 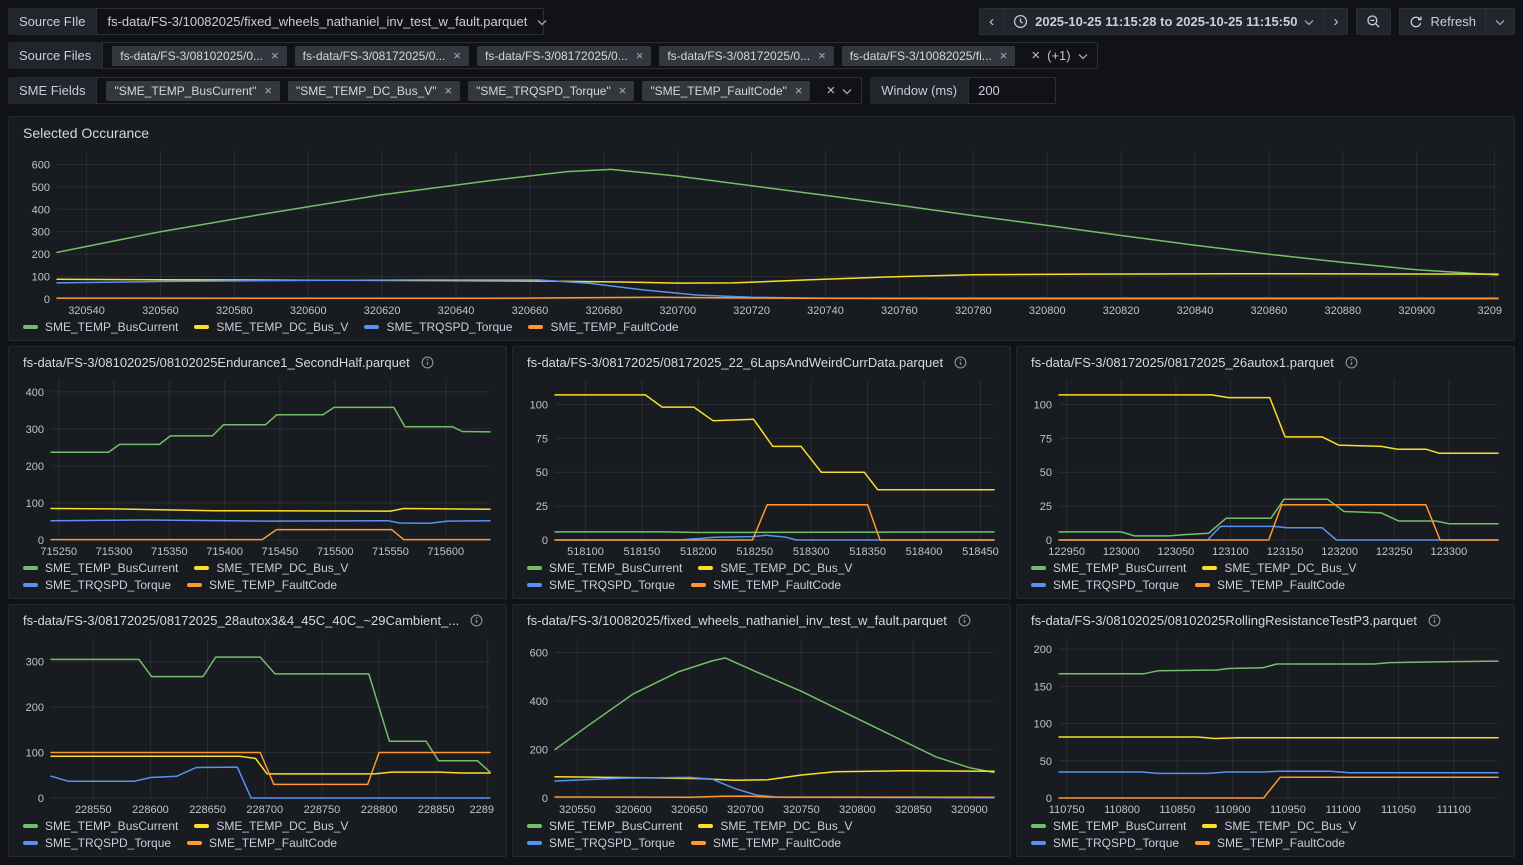 I want to click on filter-tag: fs-data/FS-3/10082025/fi... ×, so click(x=928, y=55).